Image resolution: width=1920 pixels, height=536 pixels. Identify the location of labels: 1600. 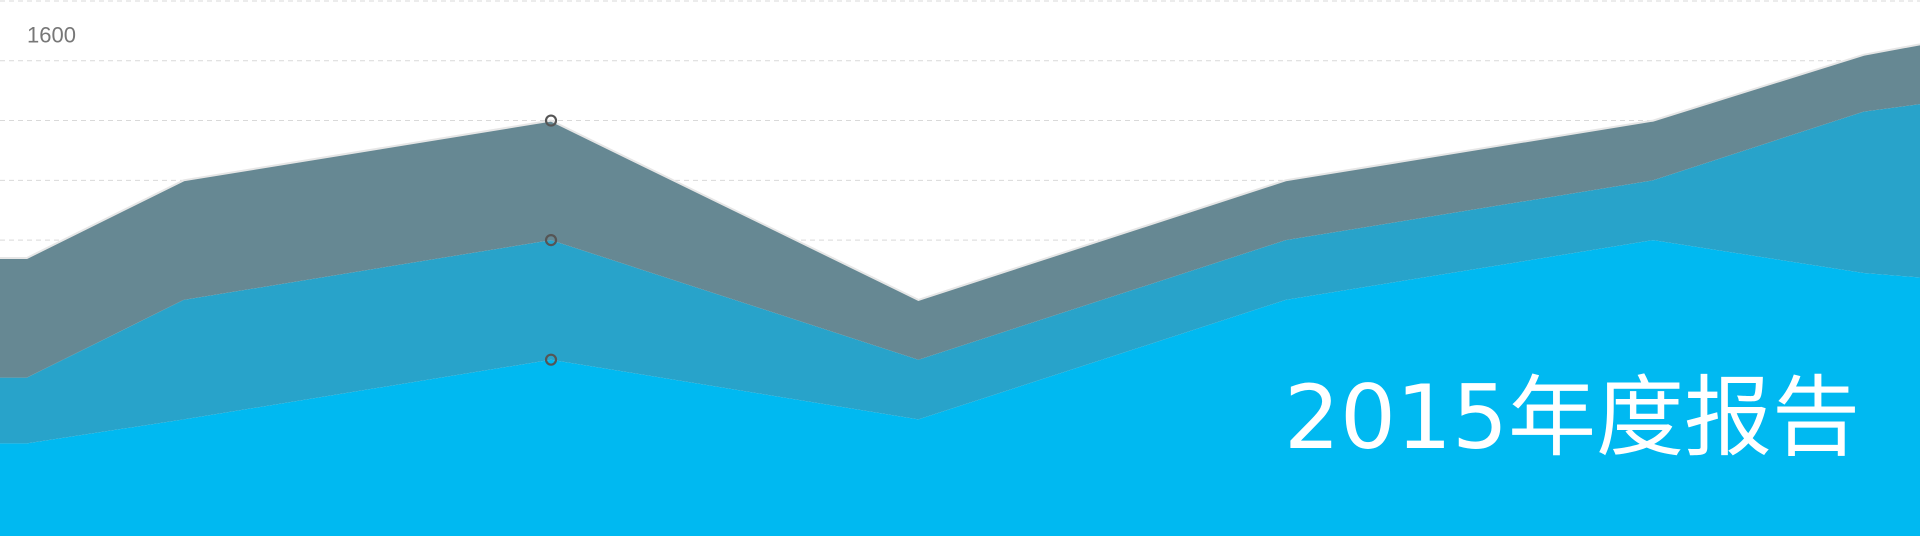
(51, 35).